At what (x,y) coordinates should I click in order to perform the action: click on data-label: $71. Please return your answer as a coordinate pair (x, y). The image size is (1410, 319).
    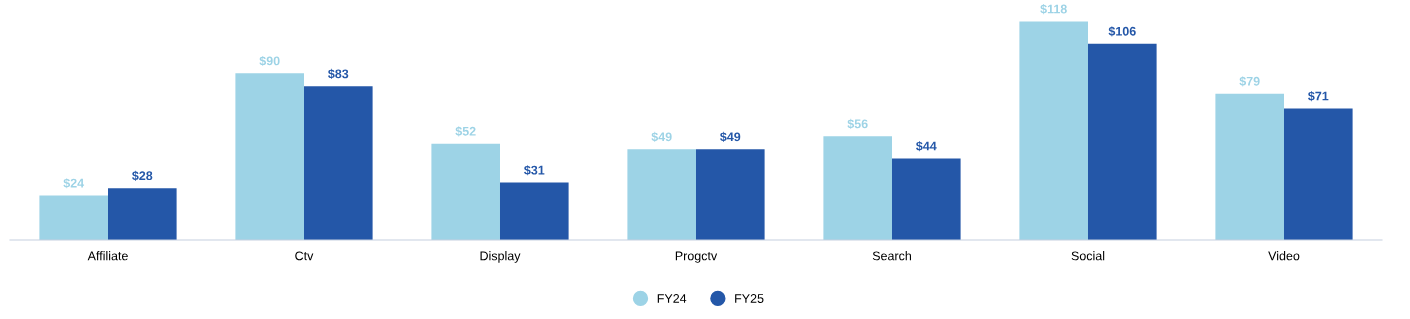
    Looking at the image, I should click on (1318, 96).